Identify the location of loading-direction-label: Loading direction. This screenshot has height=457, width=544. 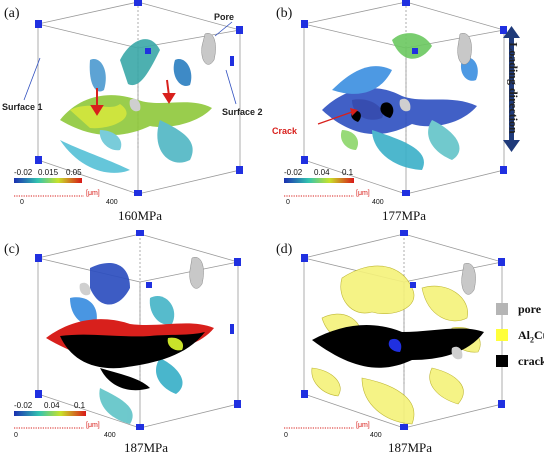
(513, 88).